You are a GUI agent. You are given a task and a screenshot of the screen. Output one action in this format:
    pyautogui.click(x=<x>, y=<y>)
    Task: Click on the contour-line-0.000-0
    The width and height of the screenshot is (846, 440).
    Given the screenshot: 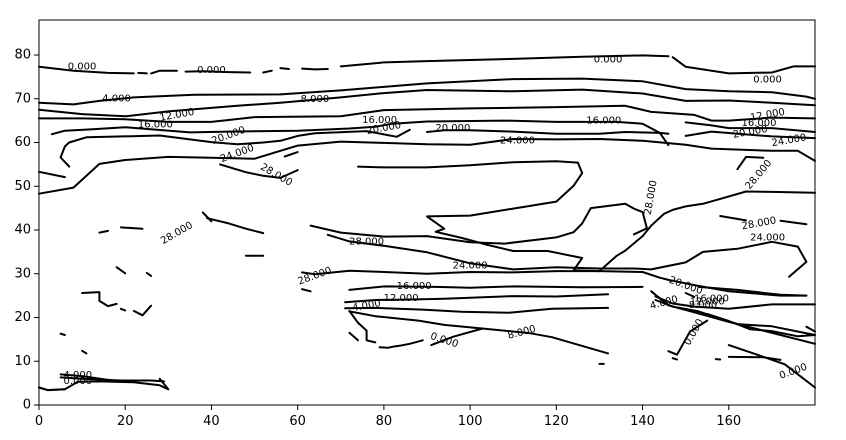 What is the action you would take?
    pyautogui.click(x=86, y=70)
    